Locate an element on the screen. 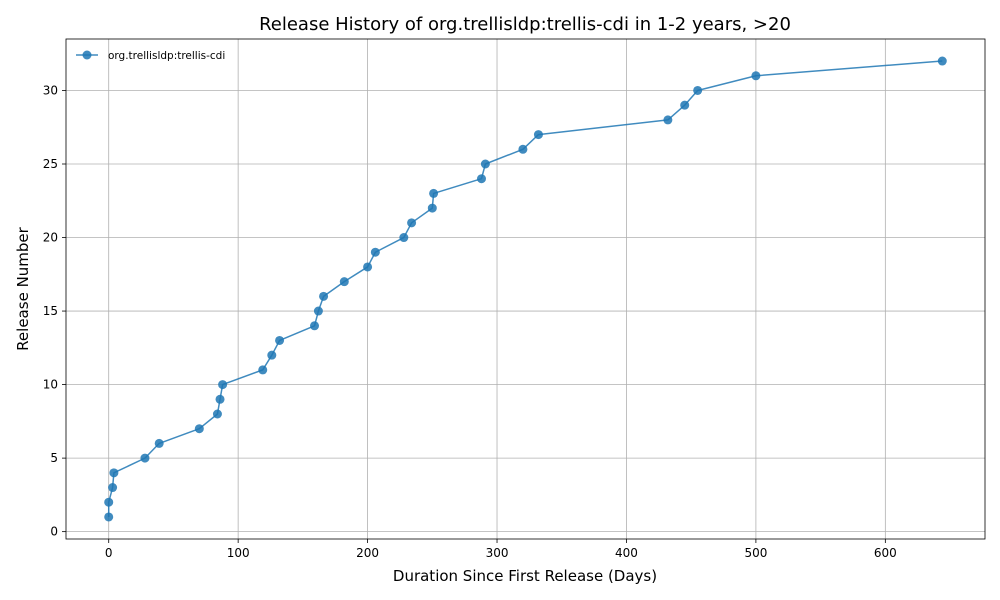 Image resolution: width=1000 pixels, height=600 pixels. y-tick-label: 15 is located at coordinates (50, 311).